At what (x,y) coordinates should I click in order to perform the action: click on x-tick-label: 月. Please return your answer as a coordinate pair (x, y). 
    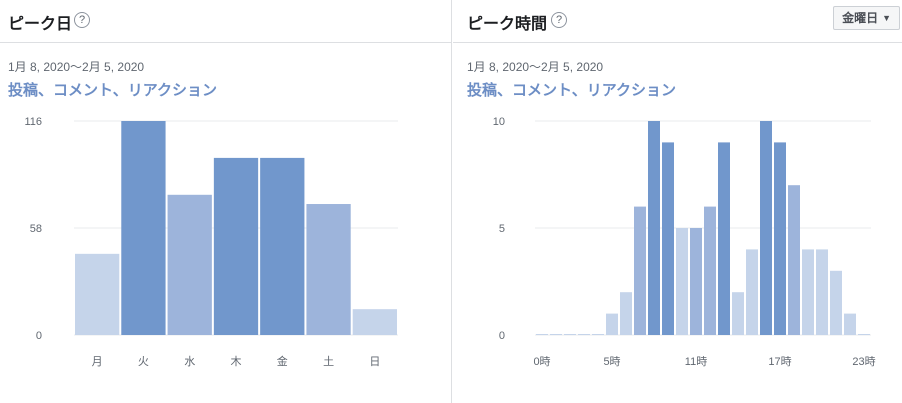
    Looking at the image, I should click on (97, 362).